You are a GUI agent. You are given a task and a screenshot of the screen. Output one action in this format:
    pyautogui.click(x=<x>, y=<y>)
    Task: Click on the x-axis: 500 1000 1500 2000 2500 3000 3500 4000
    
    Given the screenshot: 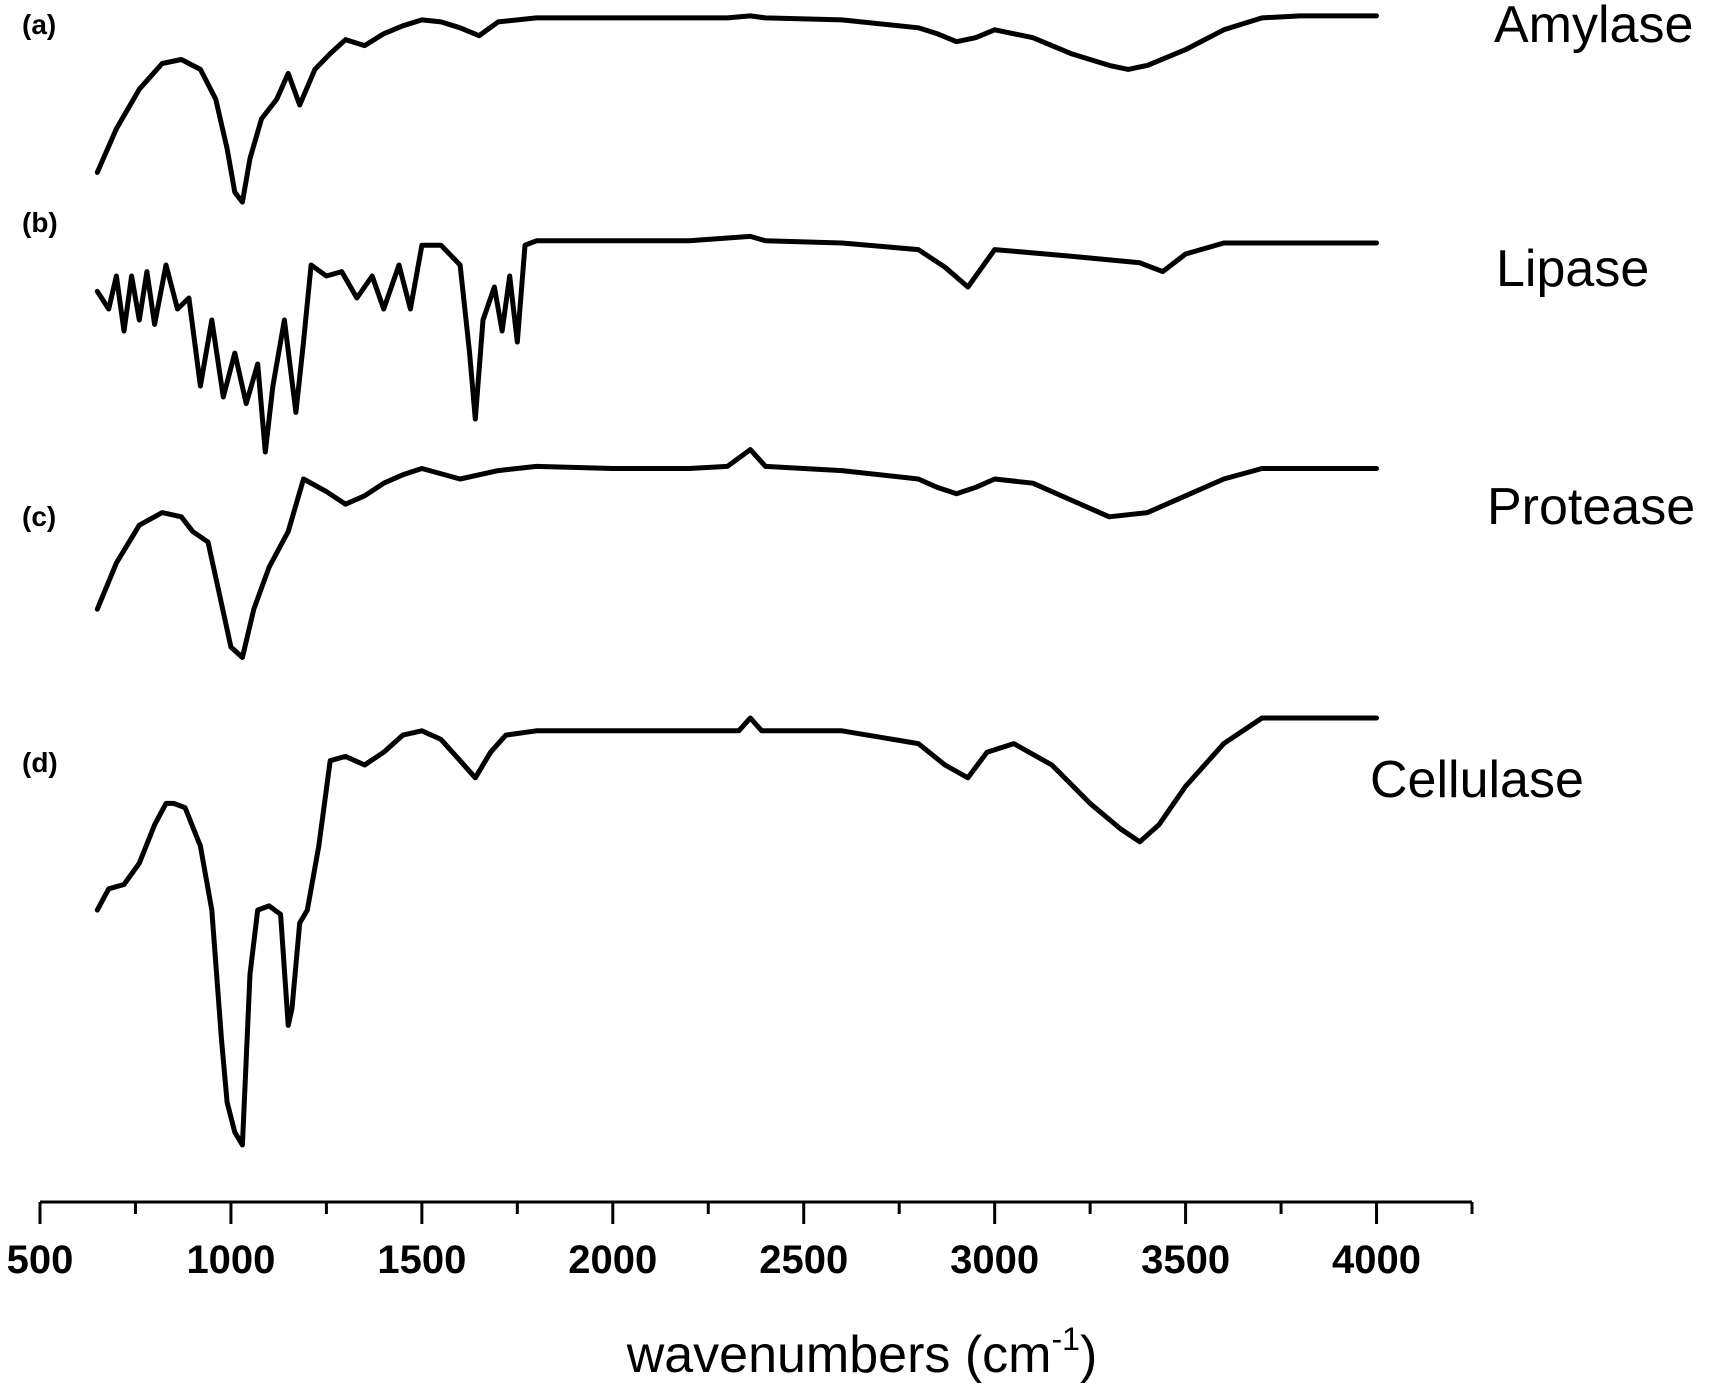 What is the action you would take?
    pyautogui.click(x=740, y=1241)
    